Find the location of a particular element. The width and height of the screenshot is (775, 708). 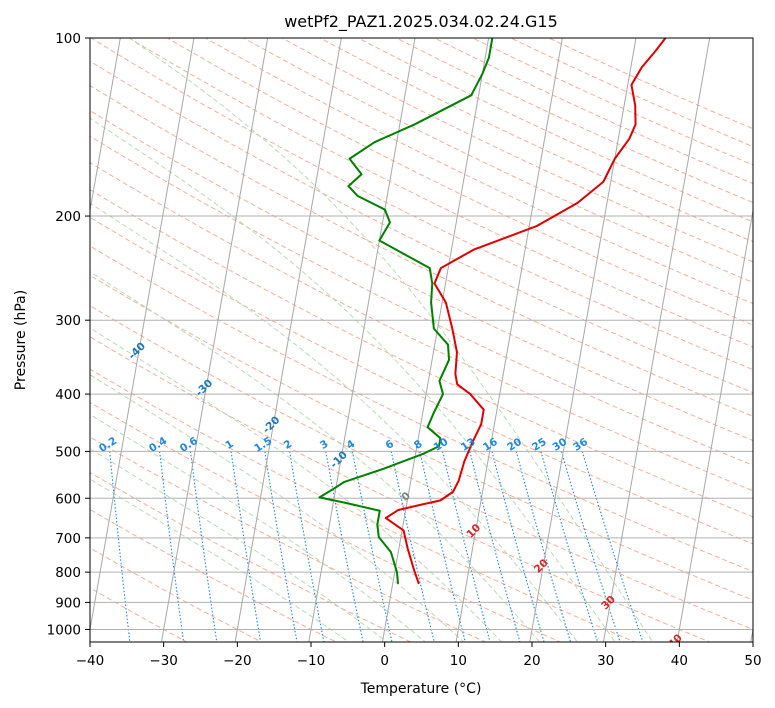

y-tick-label: 400 is located at coordinates (68, 395).